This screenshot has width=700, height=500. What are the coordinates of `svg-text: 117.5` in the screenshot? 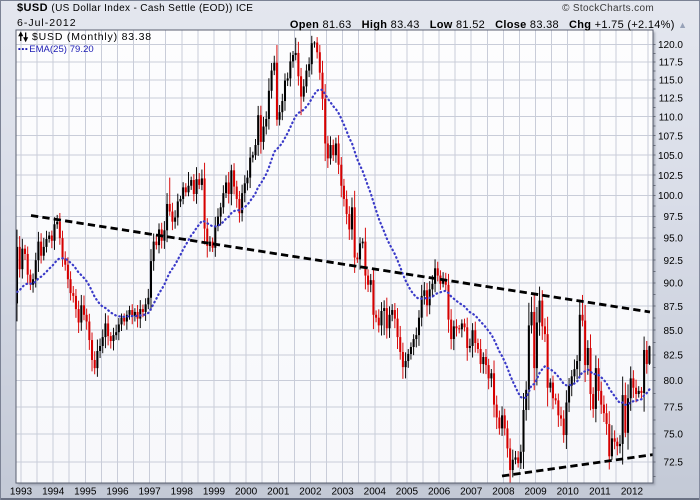 It's located at (671, 63).